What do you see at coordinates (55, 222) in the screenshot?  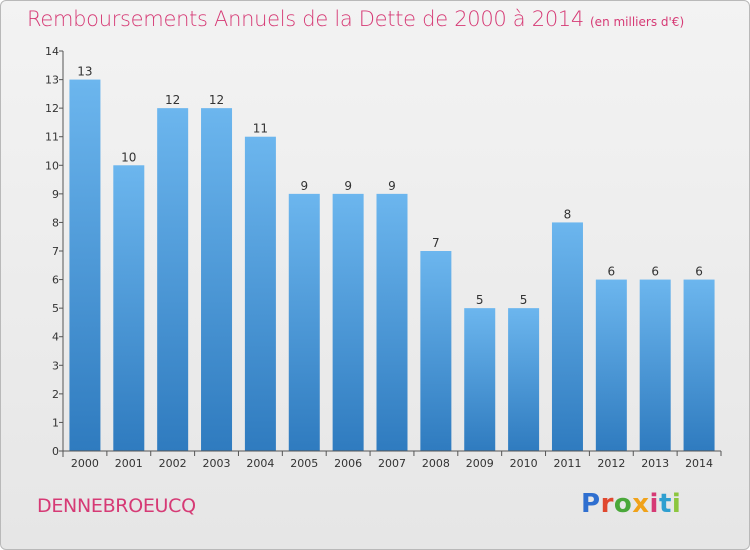 I see `y-tick-label: 8` at bounding box center [55, 222].